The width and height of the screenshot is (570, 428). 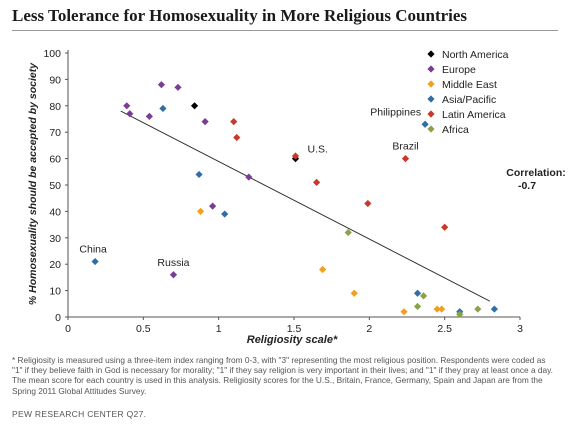 What do you see at coordinates (459, 70) in the screenshot?
I see `legend-label: Europe` at bounding box center [459, 70].